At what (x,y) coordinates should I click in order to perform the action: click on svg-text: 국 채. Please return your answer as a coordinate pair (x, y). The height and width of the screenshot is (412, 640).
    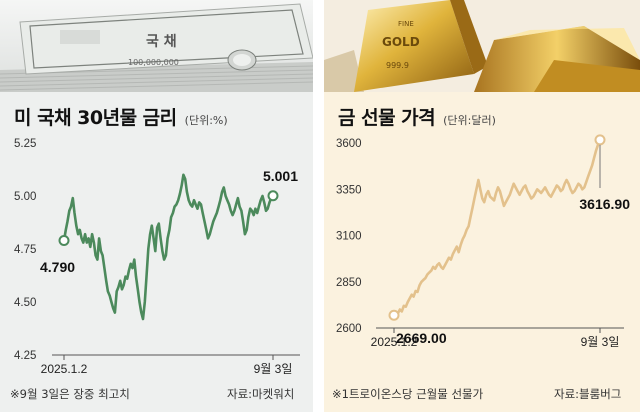
    Looking at the image, I should click on (161, 42).